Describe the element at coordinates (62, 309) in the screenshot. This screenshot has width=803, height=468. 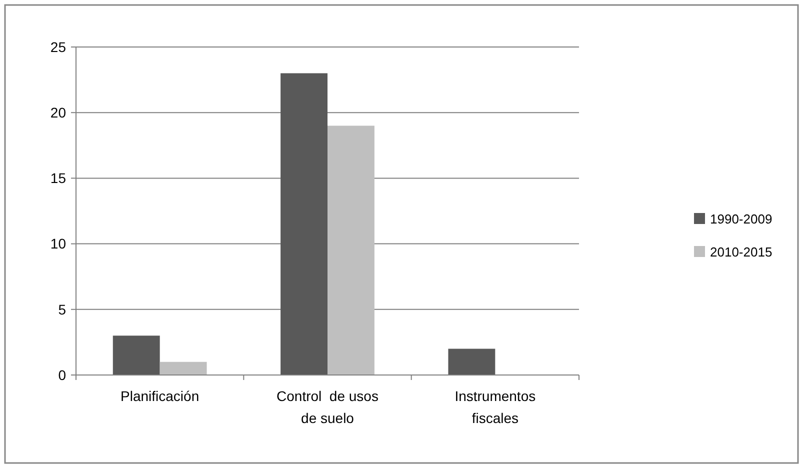
I see `y-tick-label: 5` at that location.